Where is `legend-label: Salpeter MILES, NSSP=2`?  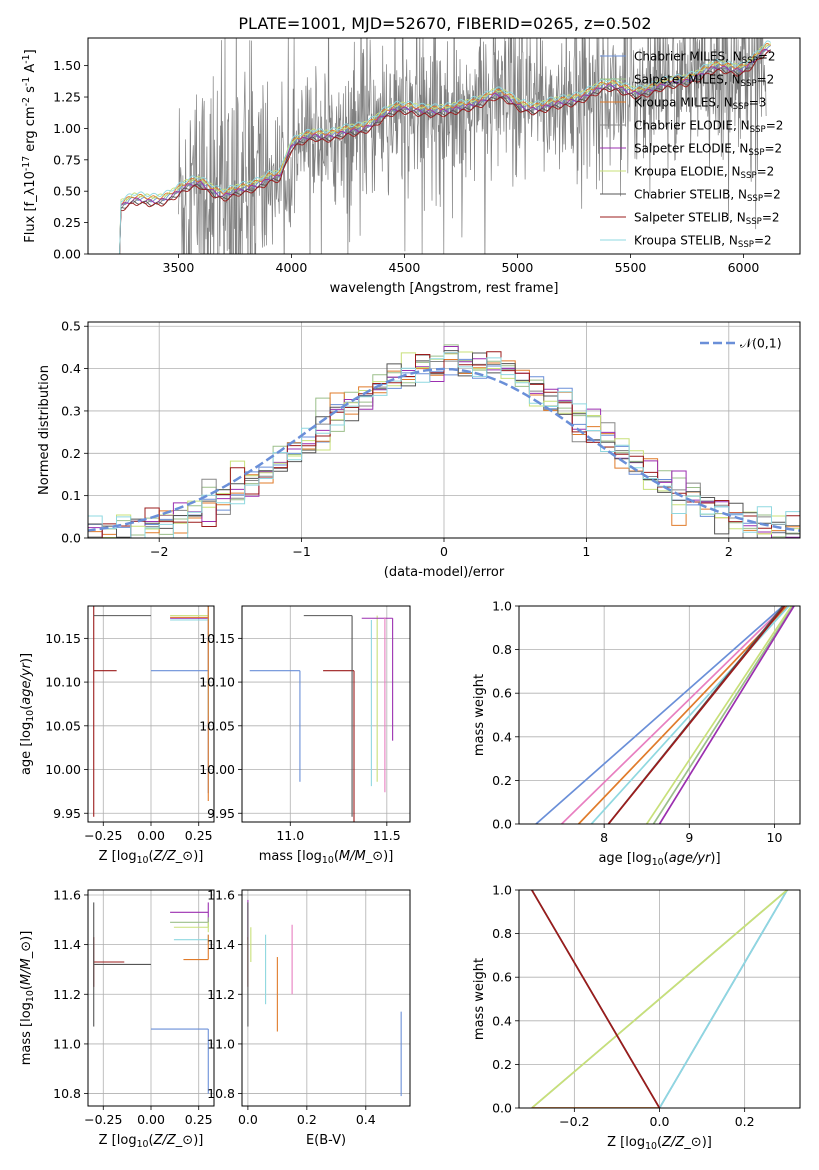
legend-label: Salpeter MILES, NSSP=2 is located at coordinates (704, 81).